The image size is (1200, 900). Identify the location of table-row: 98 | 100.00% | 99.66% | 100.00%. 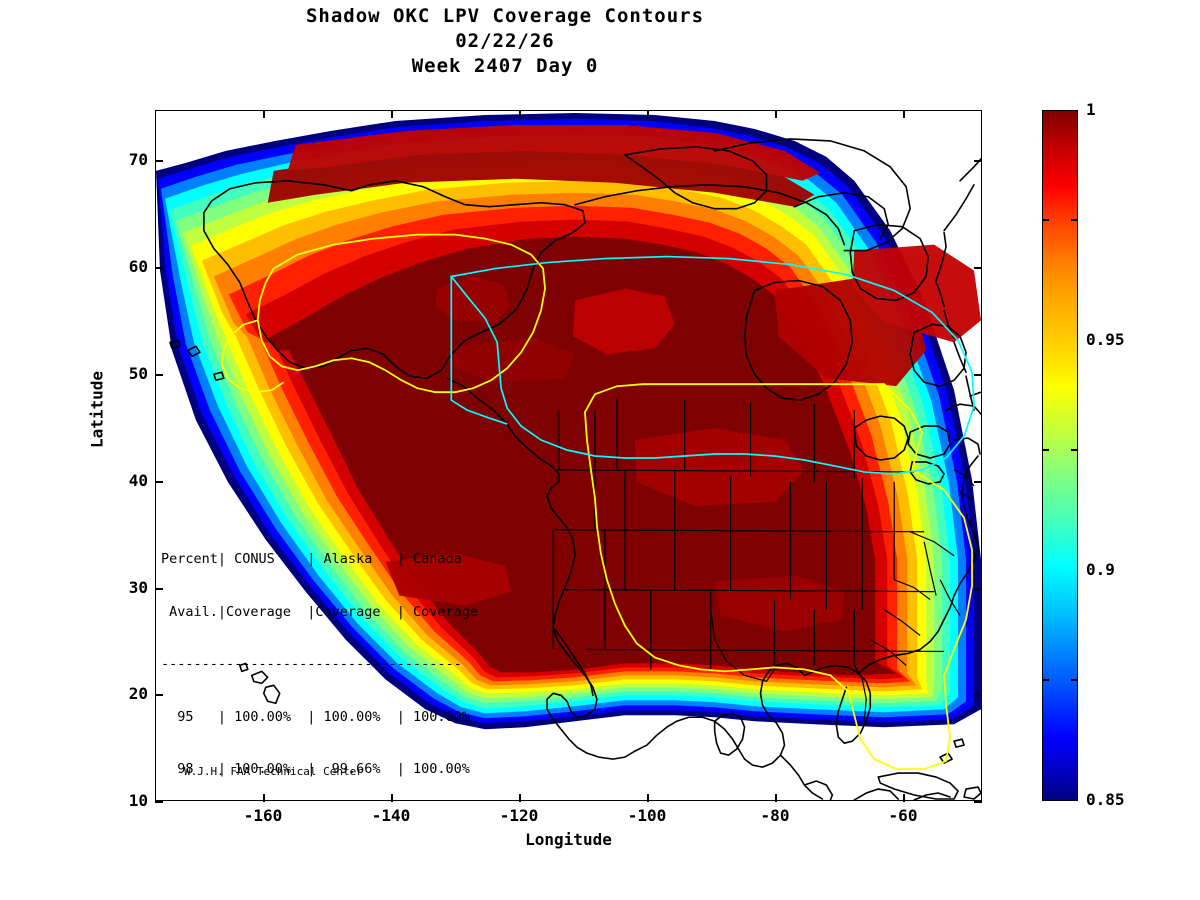
(315, 769).